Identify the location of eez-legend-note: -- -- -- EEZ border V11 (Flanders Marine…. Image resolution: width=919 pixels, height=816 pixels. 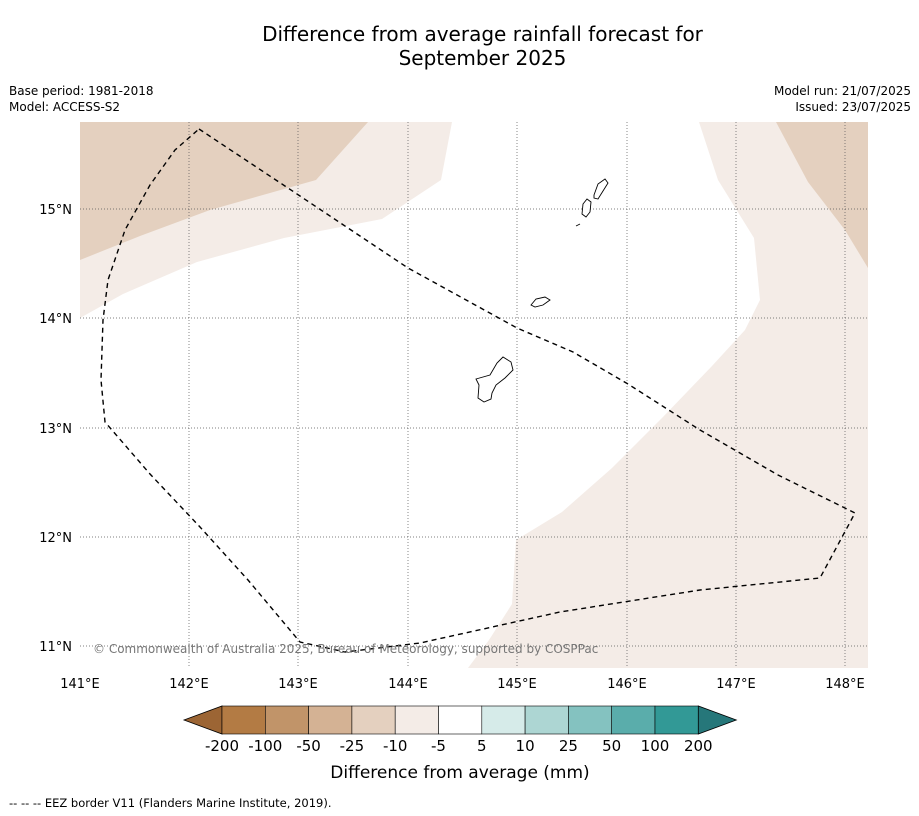
(170, 803).